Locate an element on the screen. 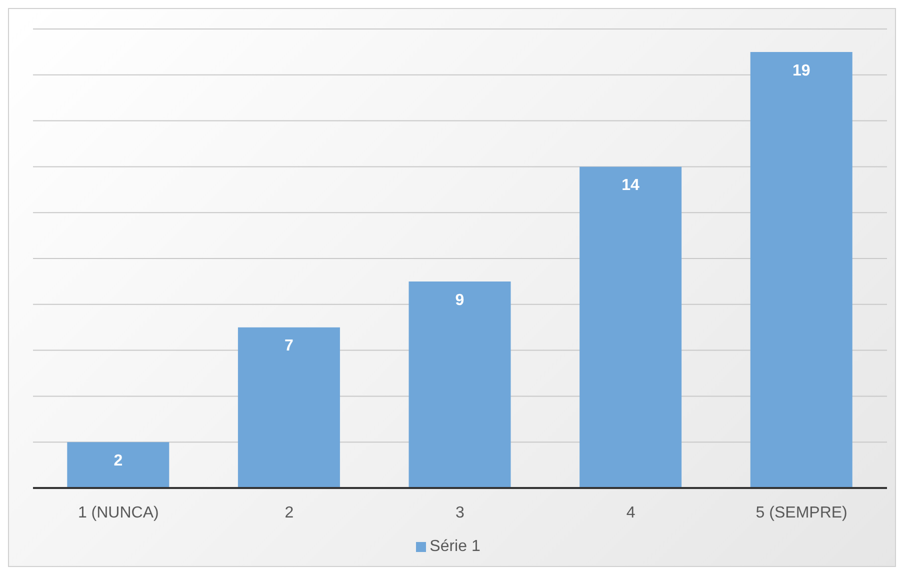 The width and height of the screenshot is (904, 575). x-tick-label: 5 (SEMPRE) is located at coordinates (802, 513).